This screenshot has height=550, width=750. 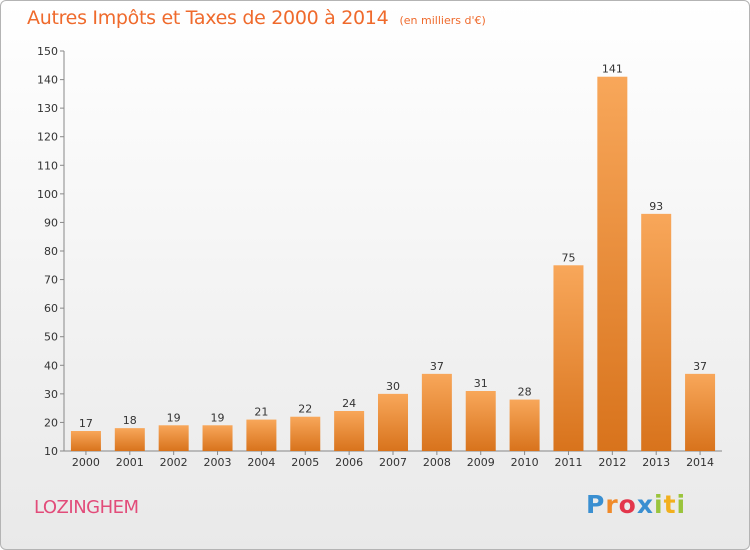 What do you see at coordinates (130, 462) in the screenshot?
I see `x-tick-label: 2001` at bounding box center [130, 462].